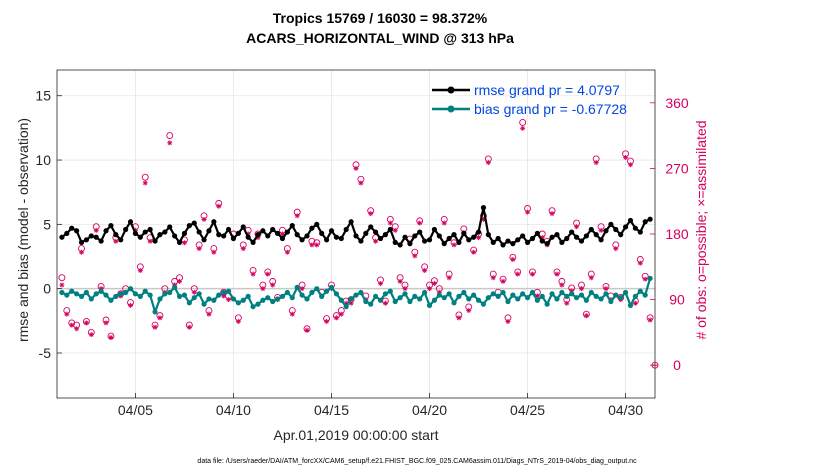 The height and width of the screenshot is (470, 830). What do you see at coordinates (527, 410) in the screenshot?
I see `x-tick-label: 04/25` at bounding box center [527, 410].